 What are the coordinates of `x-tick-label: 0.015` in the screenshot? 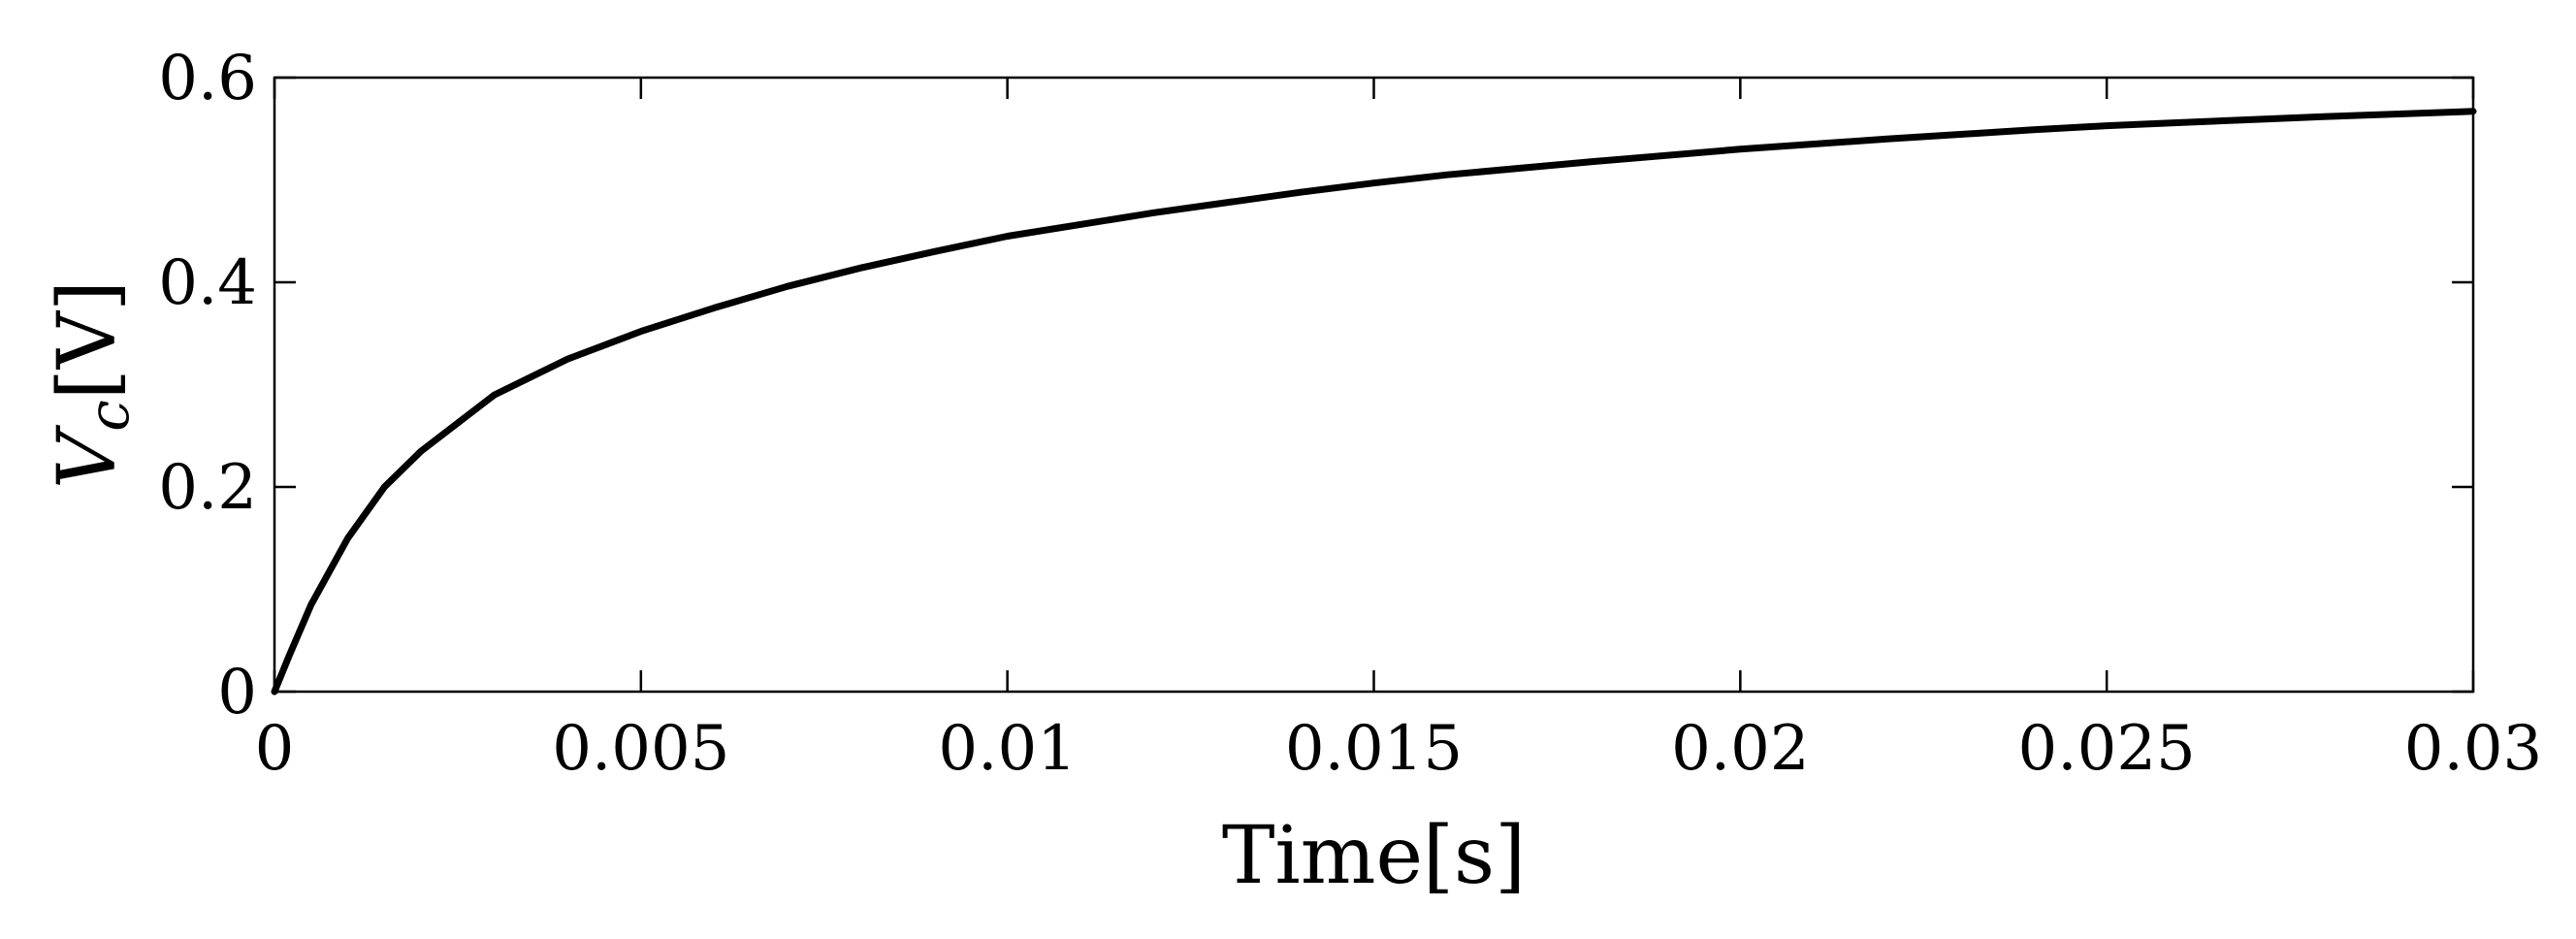 It's located at (1374, 749).